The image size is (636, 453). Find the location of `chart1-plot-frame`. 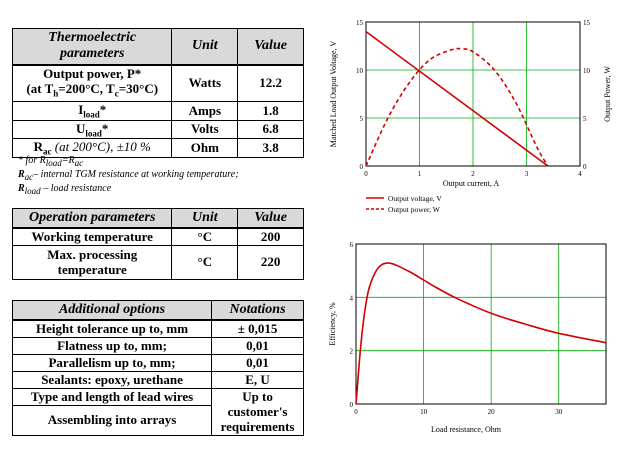

chart1-plot-frame is located at coordinates (473, 94).